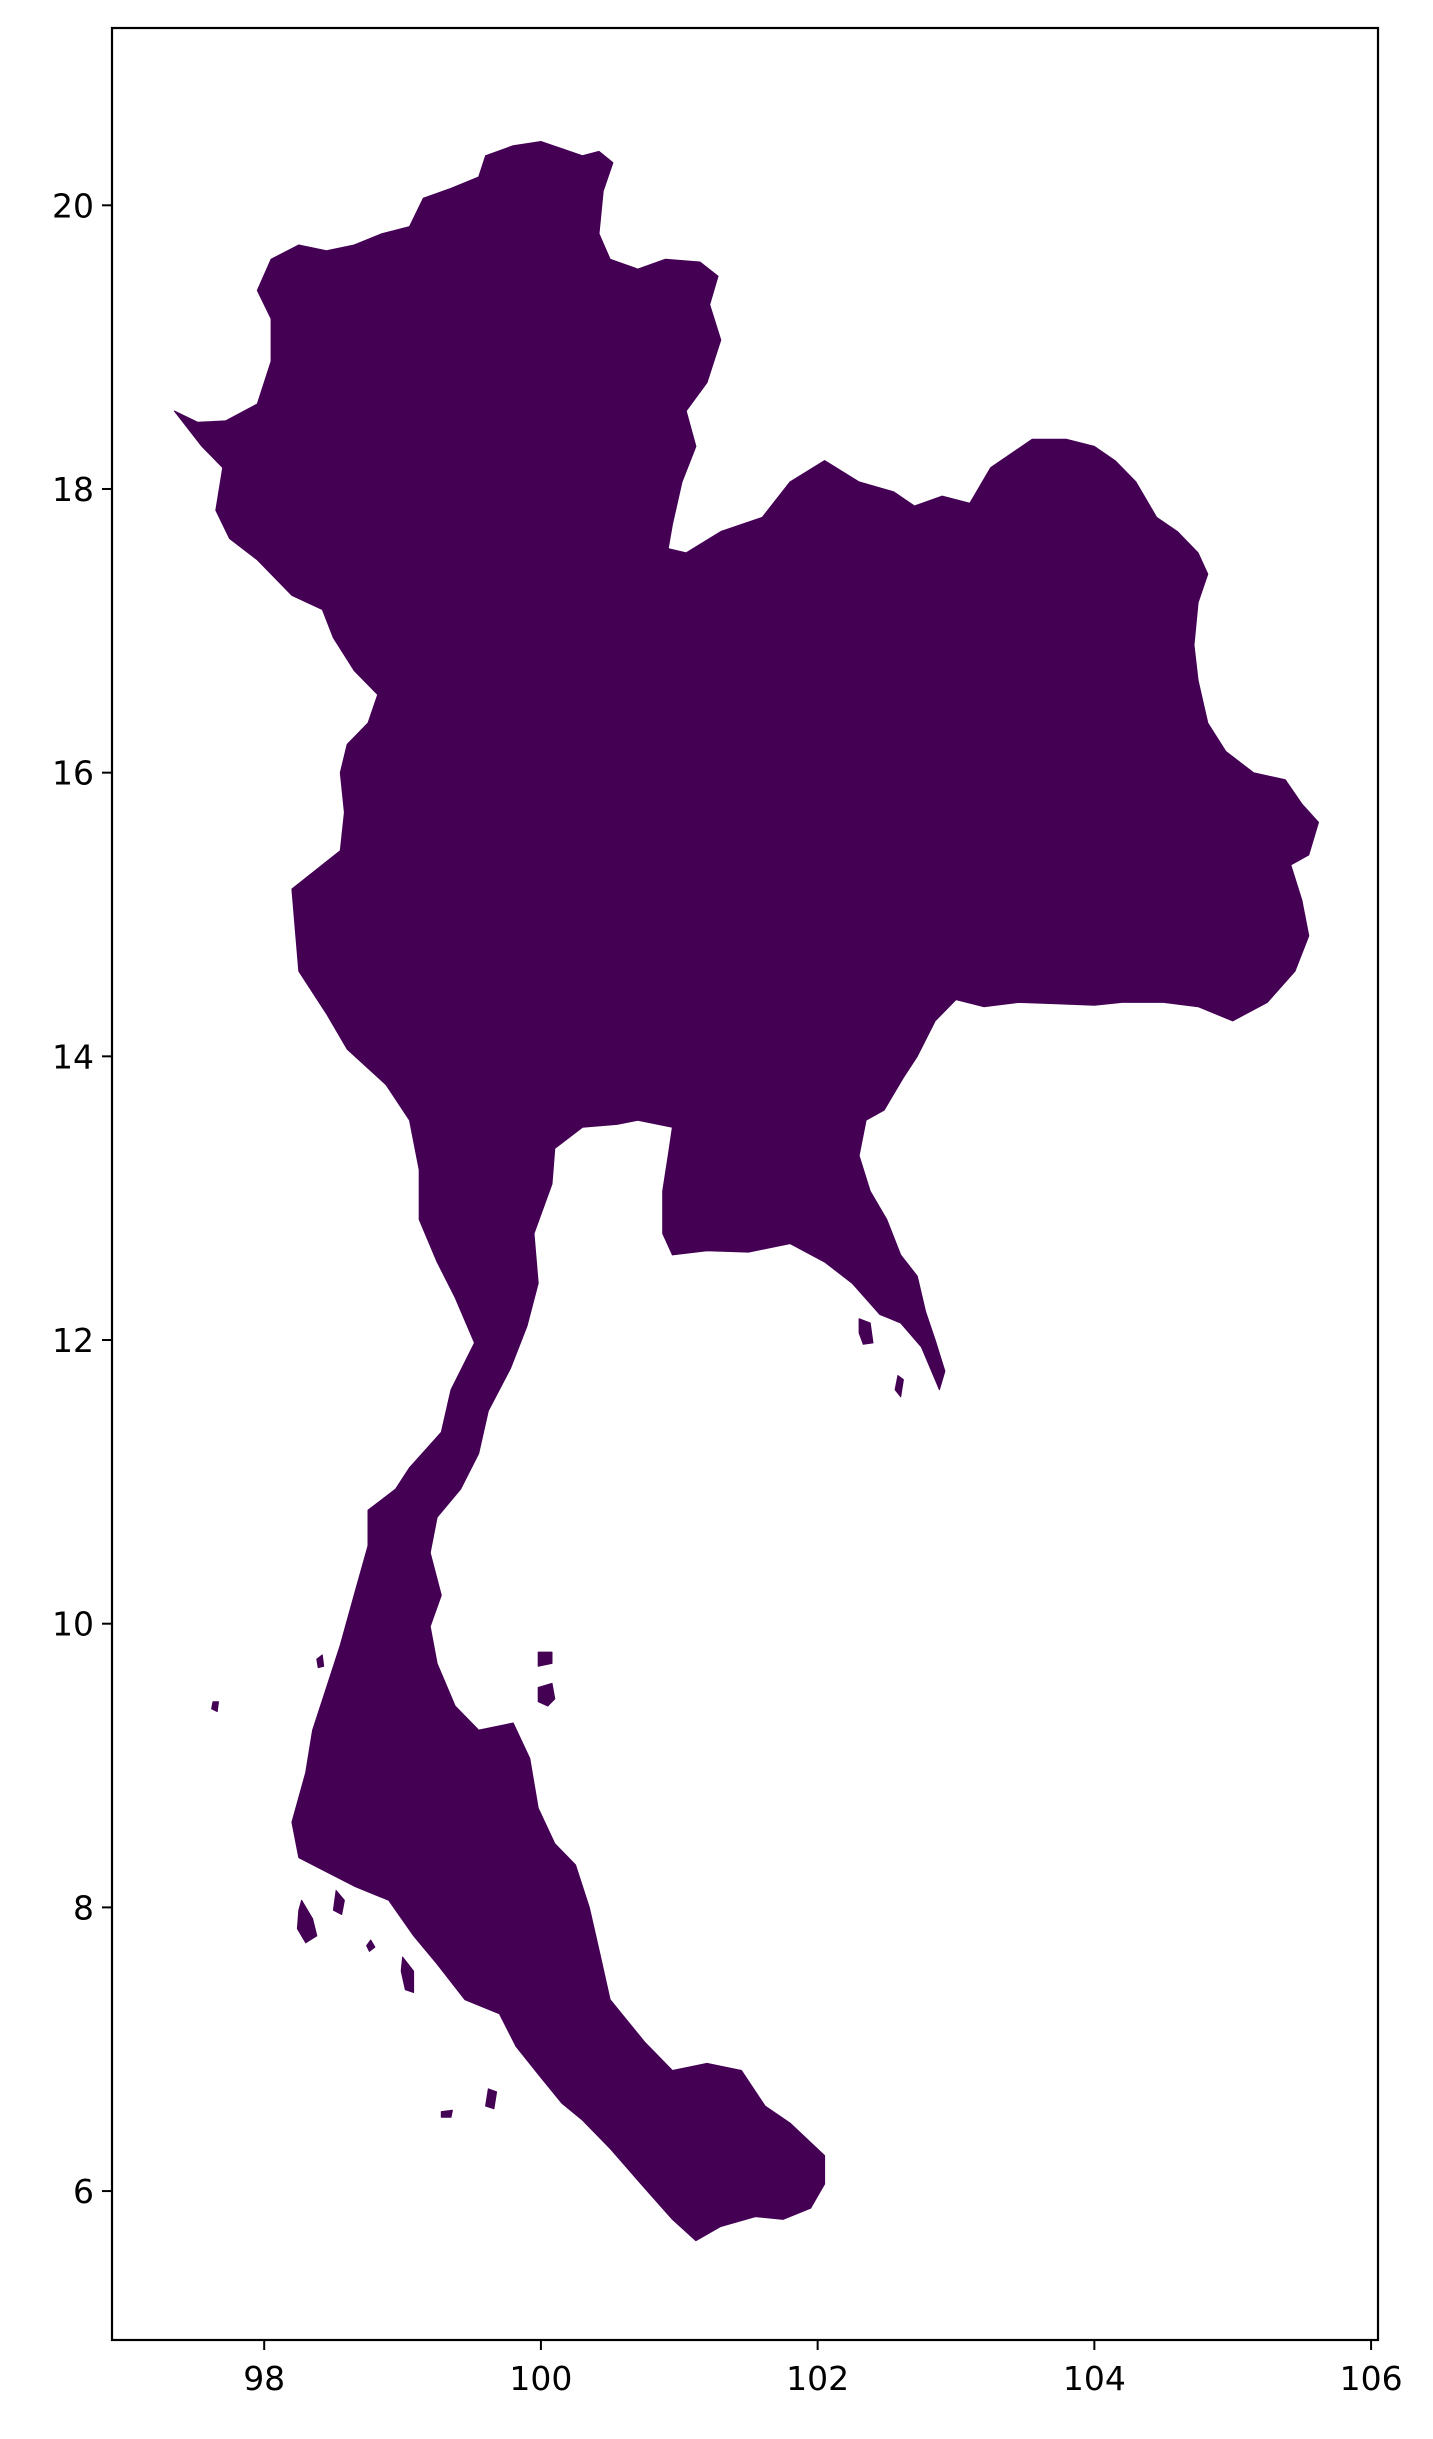 The width and height of the screenshot is (1433, 2439). I want to click on y-axis: 6 8 10 12 14 16 18 20, so click(82, 1198).